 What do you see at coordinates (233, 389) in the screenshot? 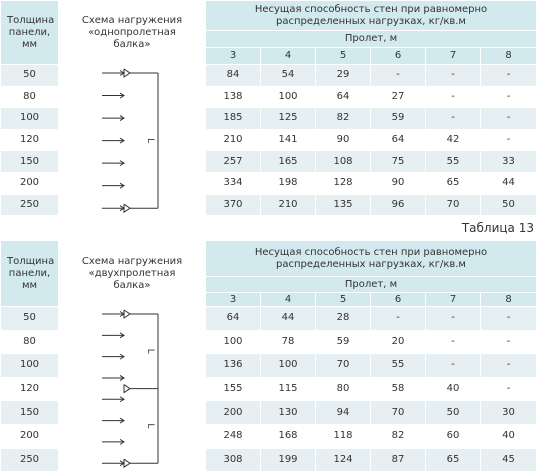
I see `value-cell: 155` at bounding box center [233, 389].